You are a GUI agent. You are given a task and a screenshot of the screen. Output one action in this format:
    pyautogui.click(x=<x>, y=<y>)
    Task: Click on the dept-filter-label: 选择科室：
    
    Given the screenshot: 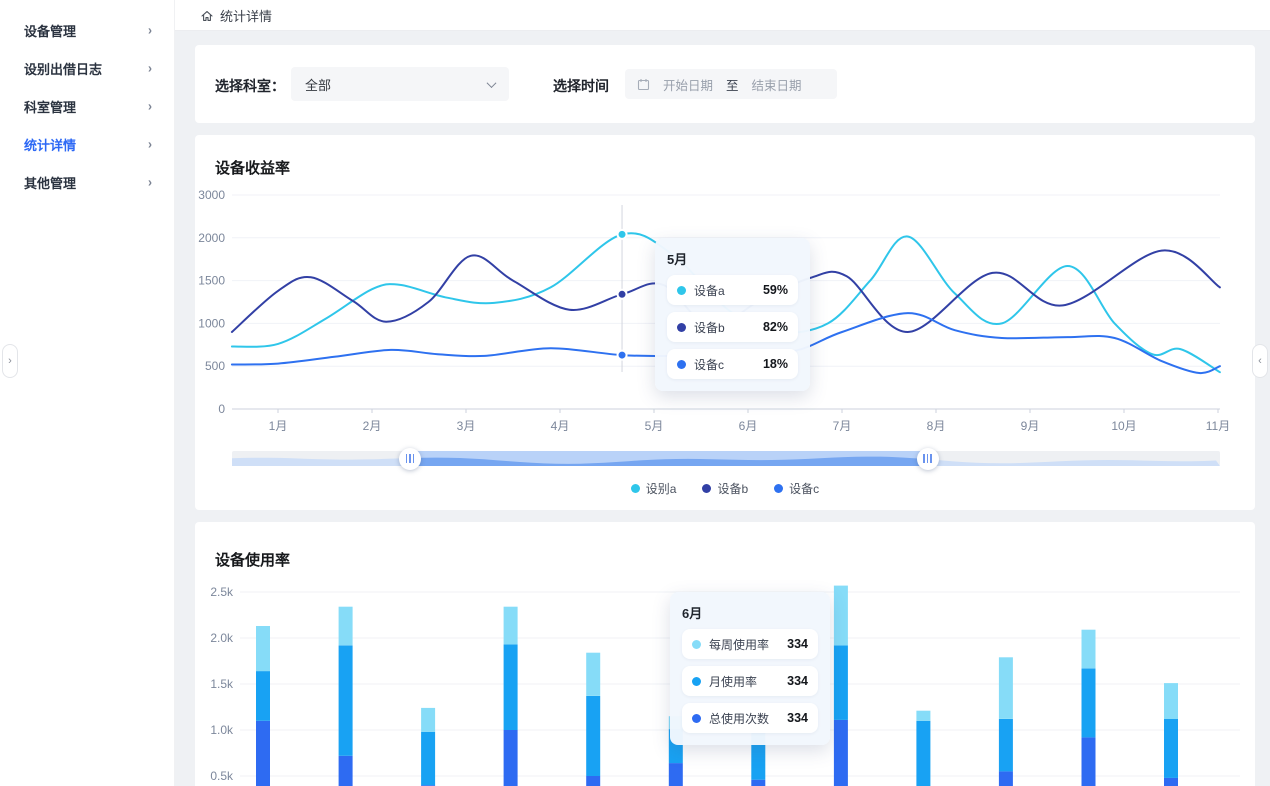 What is the action you would take?
    pyautogui.click(x=250, y=86)
    